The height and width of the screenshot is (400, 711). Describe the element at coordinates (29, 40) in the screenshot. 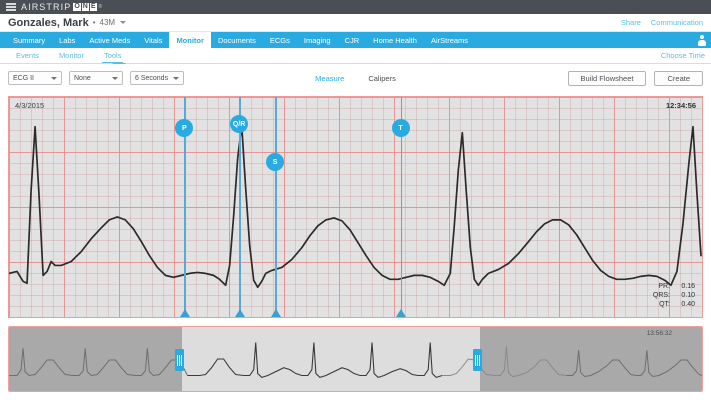

I see `tab-summary: Summary` at that location.